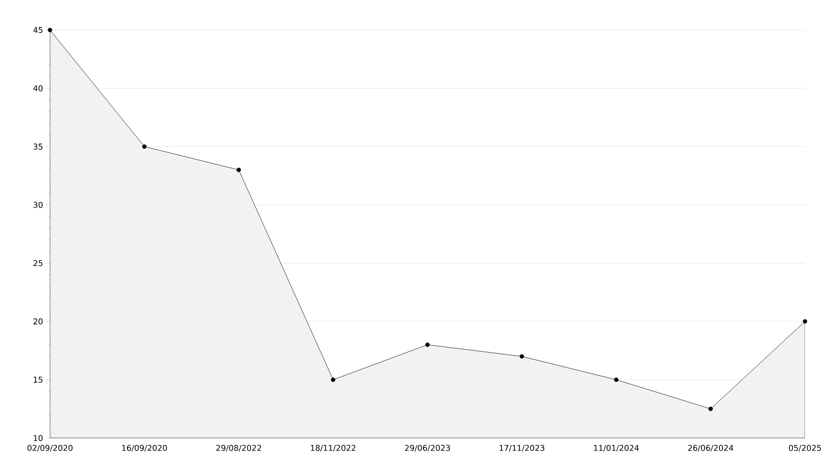 The height and width of the screenshot is (468, 834). What do you see at coordinates (144, 448) in the screenshot?
I see `x-tick-label: 16/09/2020` at bounding box center [144, 448].